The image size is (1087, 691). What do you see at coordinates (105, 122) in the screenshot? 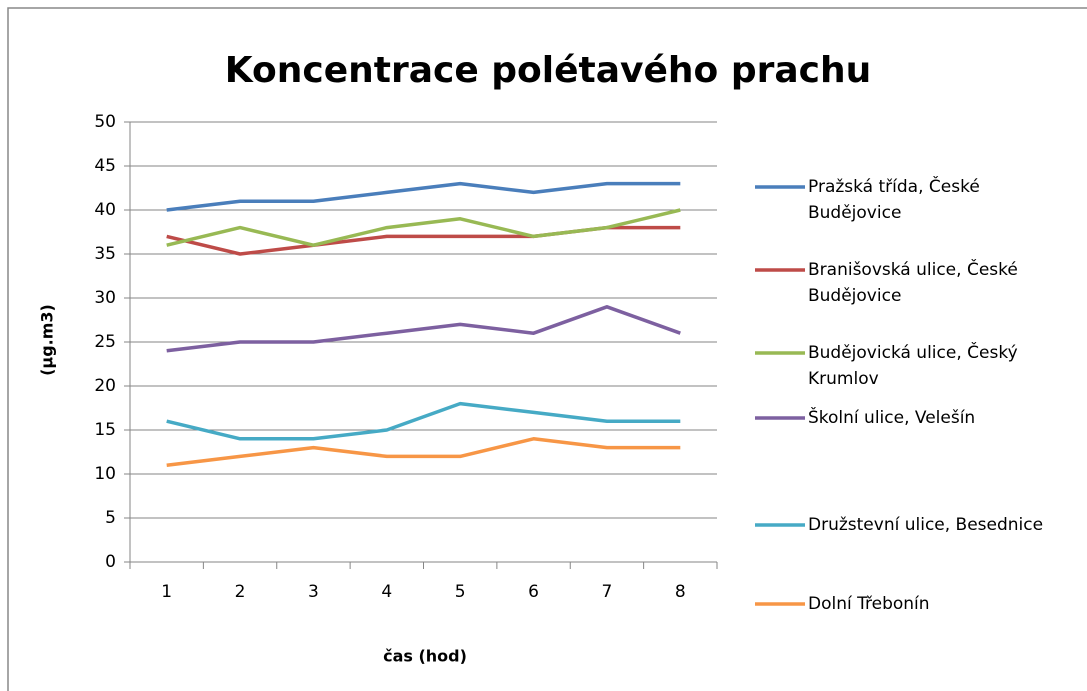
I see `y-tick-label: 50` at bounding box center [105, 122].